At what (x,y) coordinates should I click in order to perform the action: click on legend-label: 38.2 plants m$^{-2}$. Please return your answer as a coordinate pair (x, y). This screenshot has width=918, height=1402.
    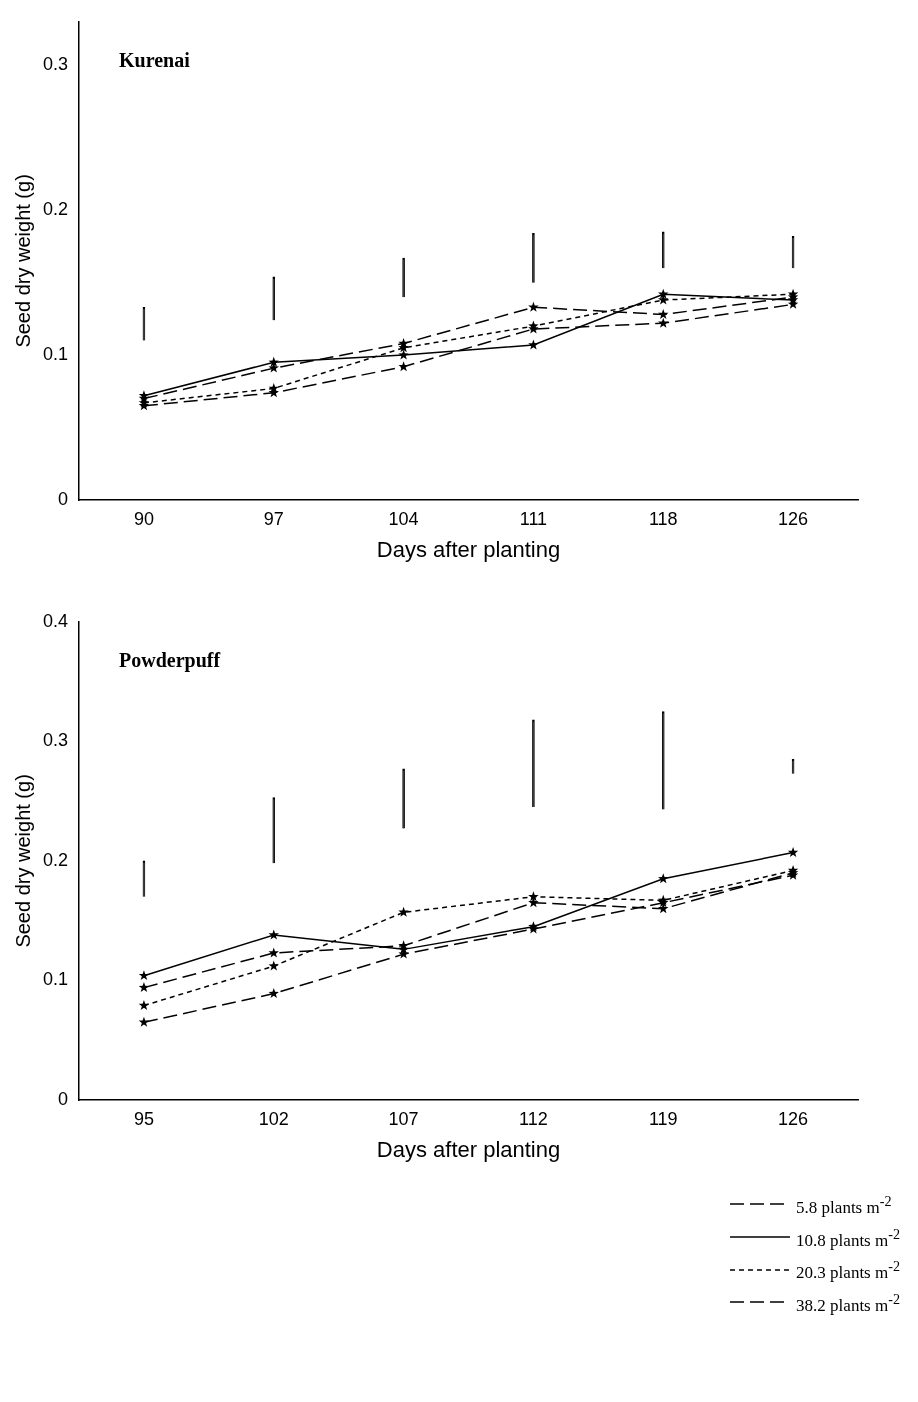
    Looking at the image, I should click on (848, 1303).